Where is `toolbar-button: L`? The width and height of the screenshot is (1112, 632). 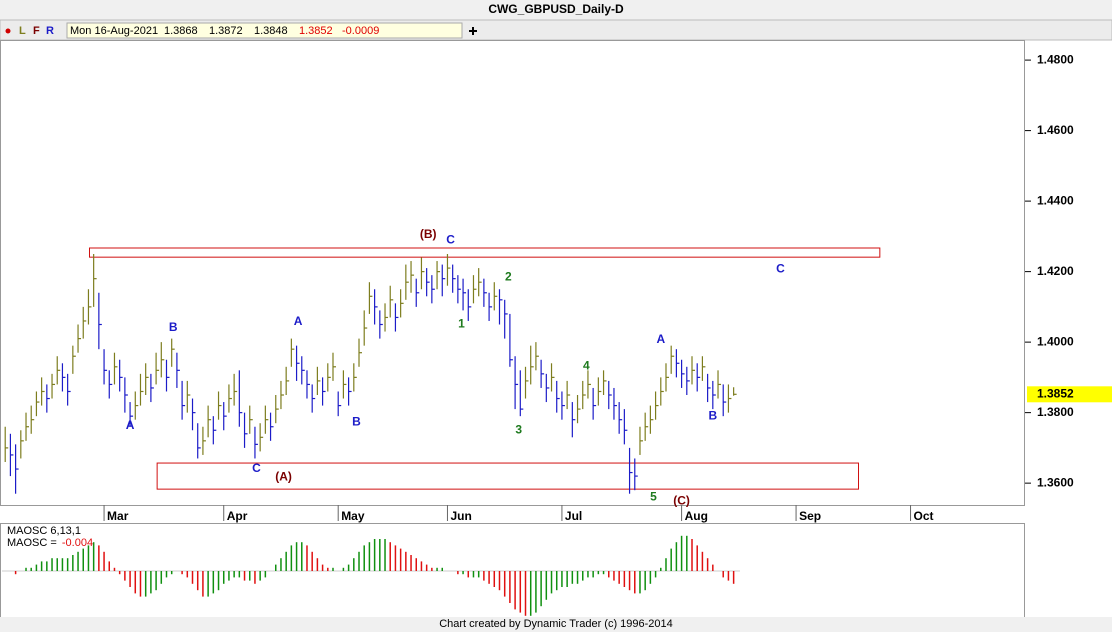 toolbar-button: L is located at coordinates (22, 31).